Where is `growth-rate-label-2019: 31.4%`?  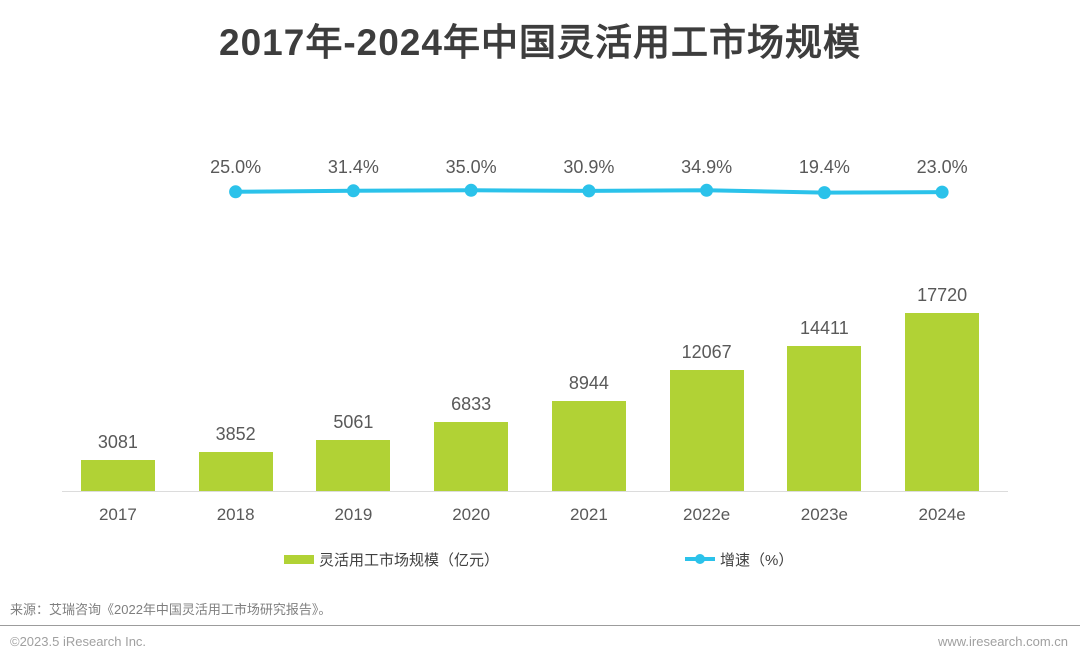 growth-rate-label-2019: 31.4% is located at coordinates (353, 167).